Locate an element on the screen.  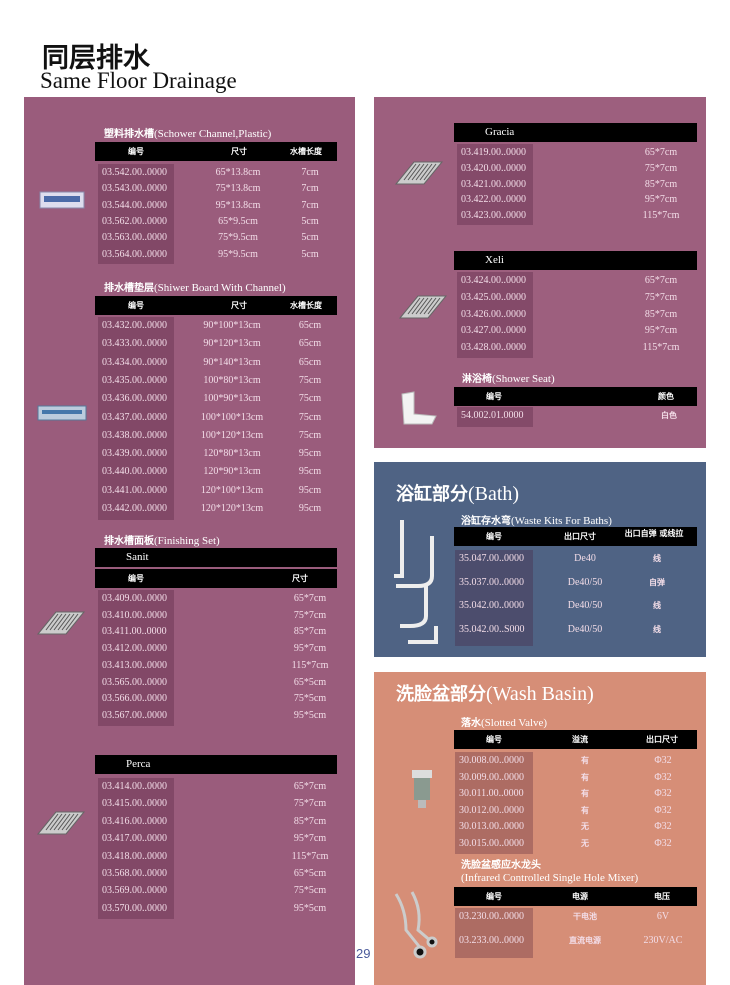
cell: 75cm is located at coordinates (310, 380).